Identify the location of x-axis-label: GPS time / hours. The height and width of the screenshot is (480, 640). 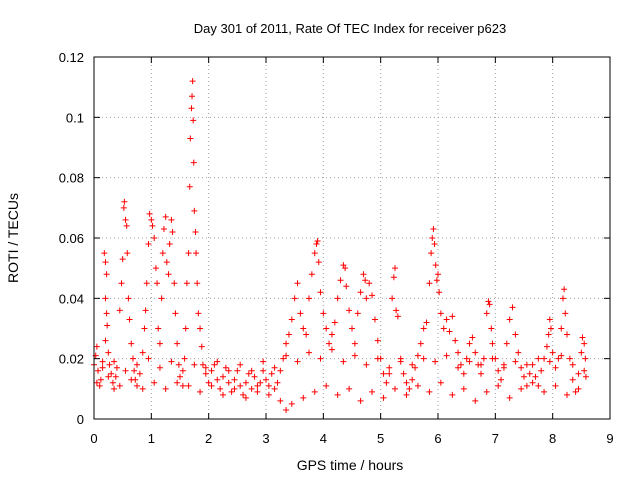
(350, 465).